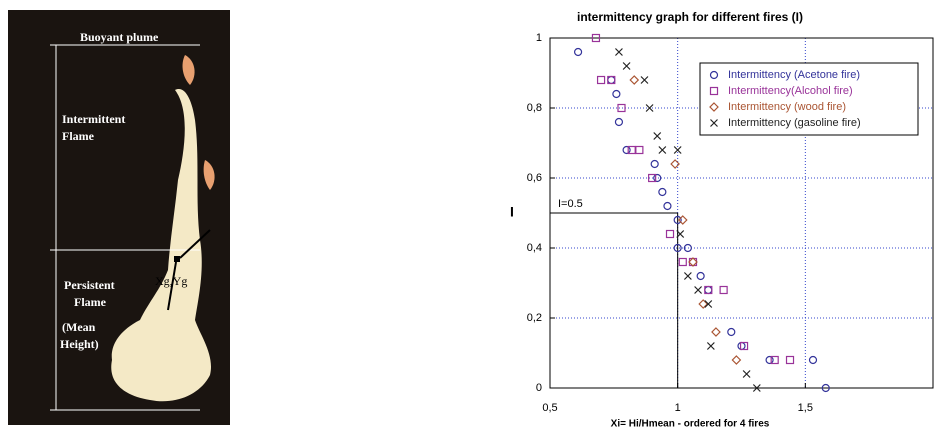 This screenshot has width=935, height=432. I want to click on photo-label: Persistent, so click(89, 285).